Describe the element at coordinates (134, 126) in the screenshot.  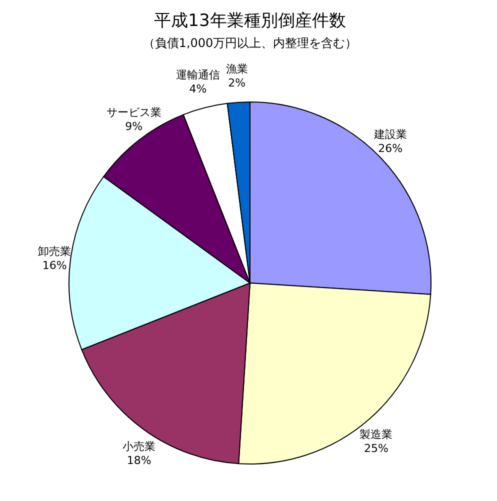
I see `data-label: 9%` at that location.